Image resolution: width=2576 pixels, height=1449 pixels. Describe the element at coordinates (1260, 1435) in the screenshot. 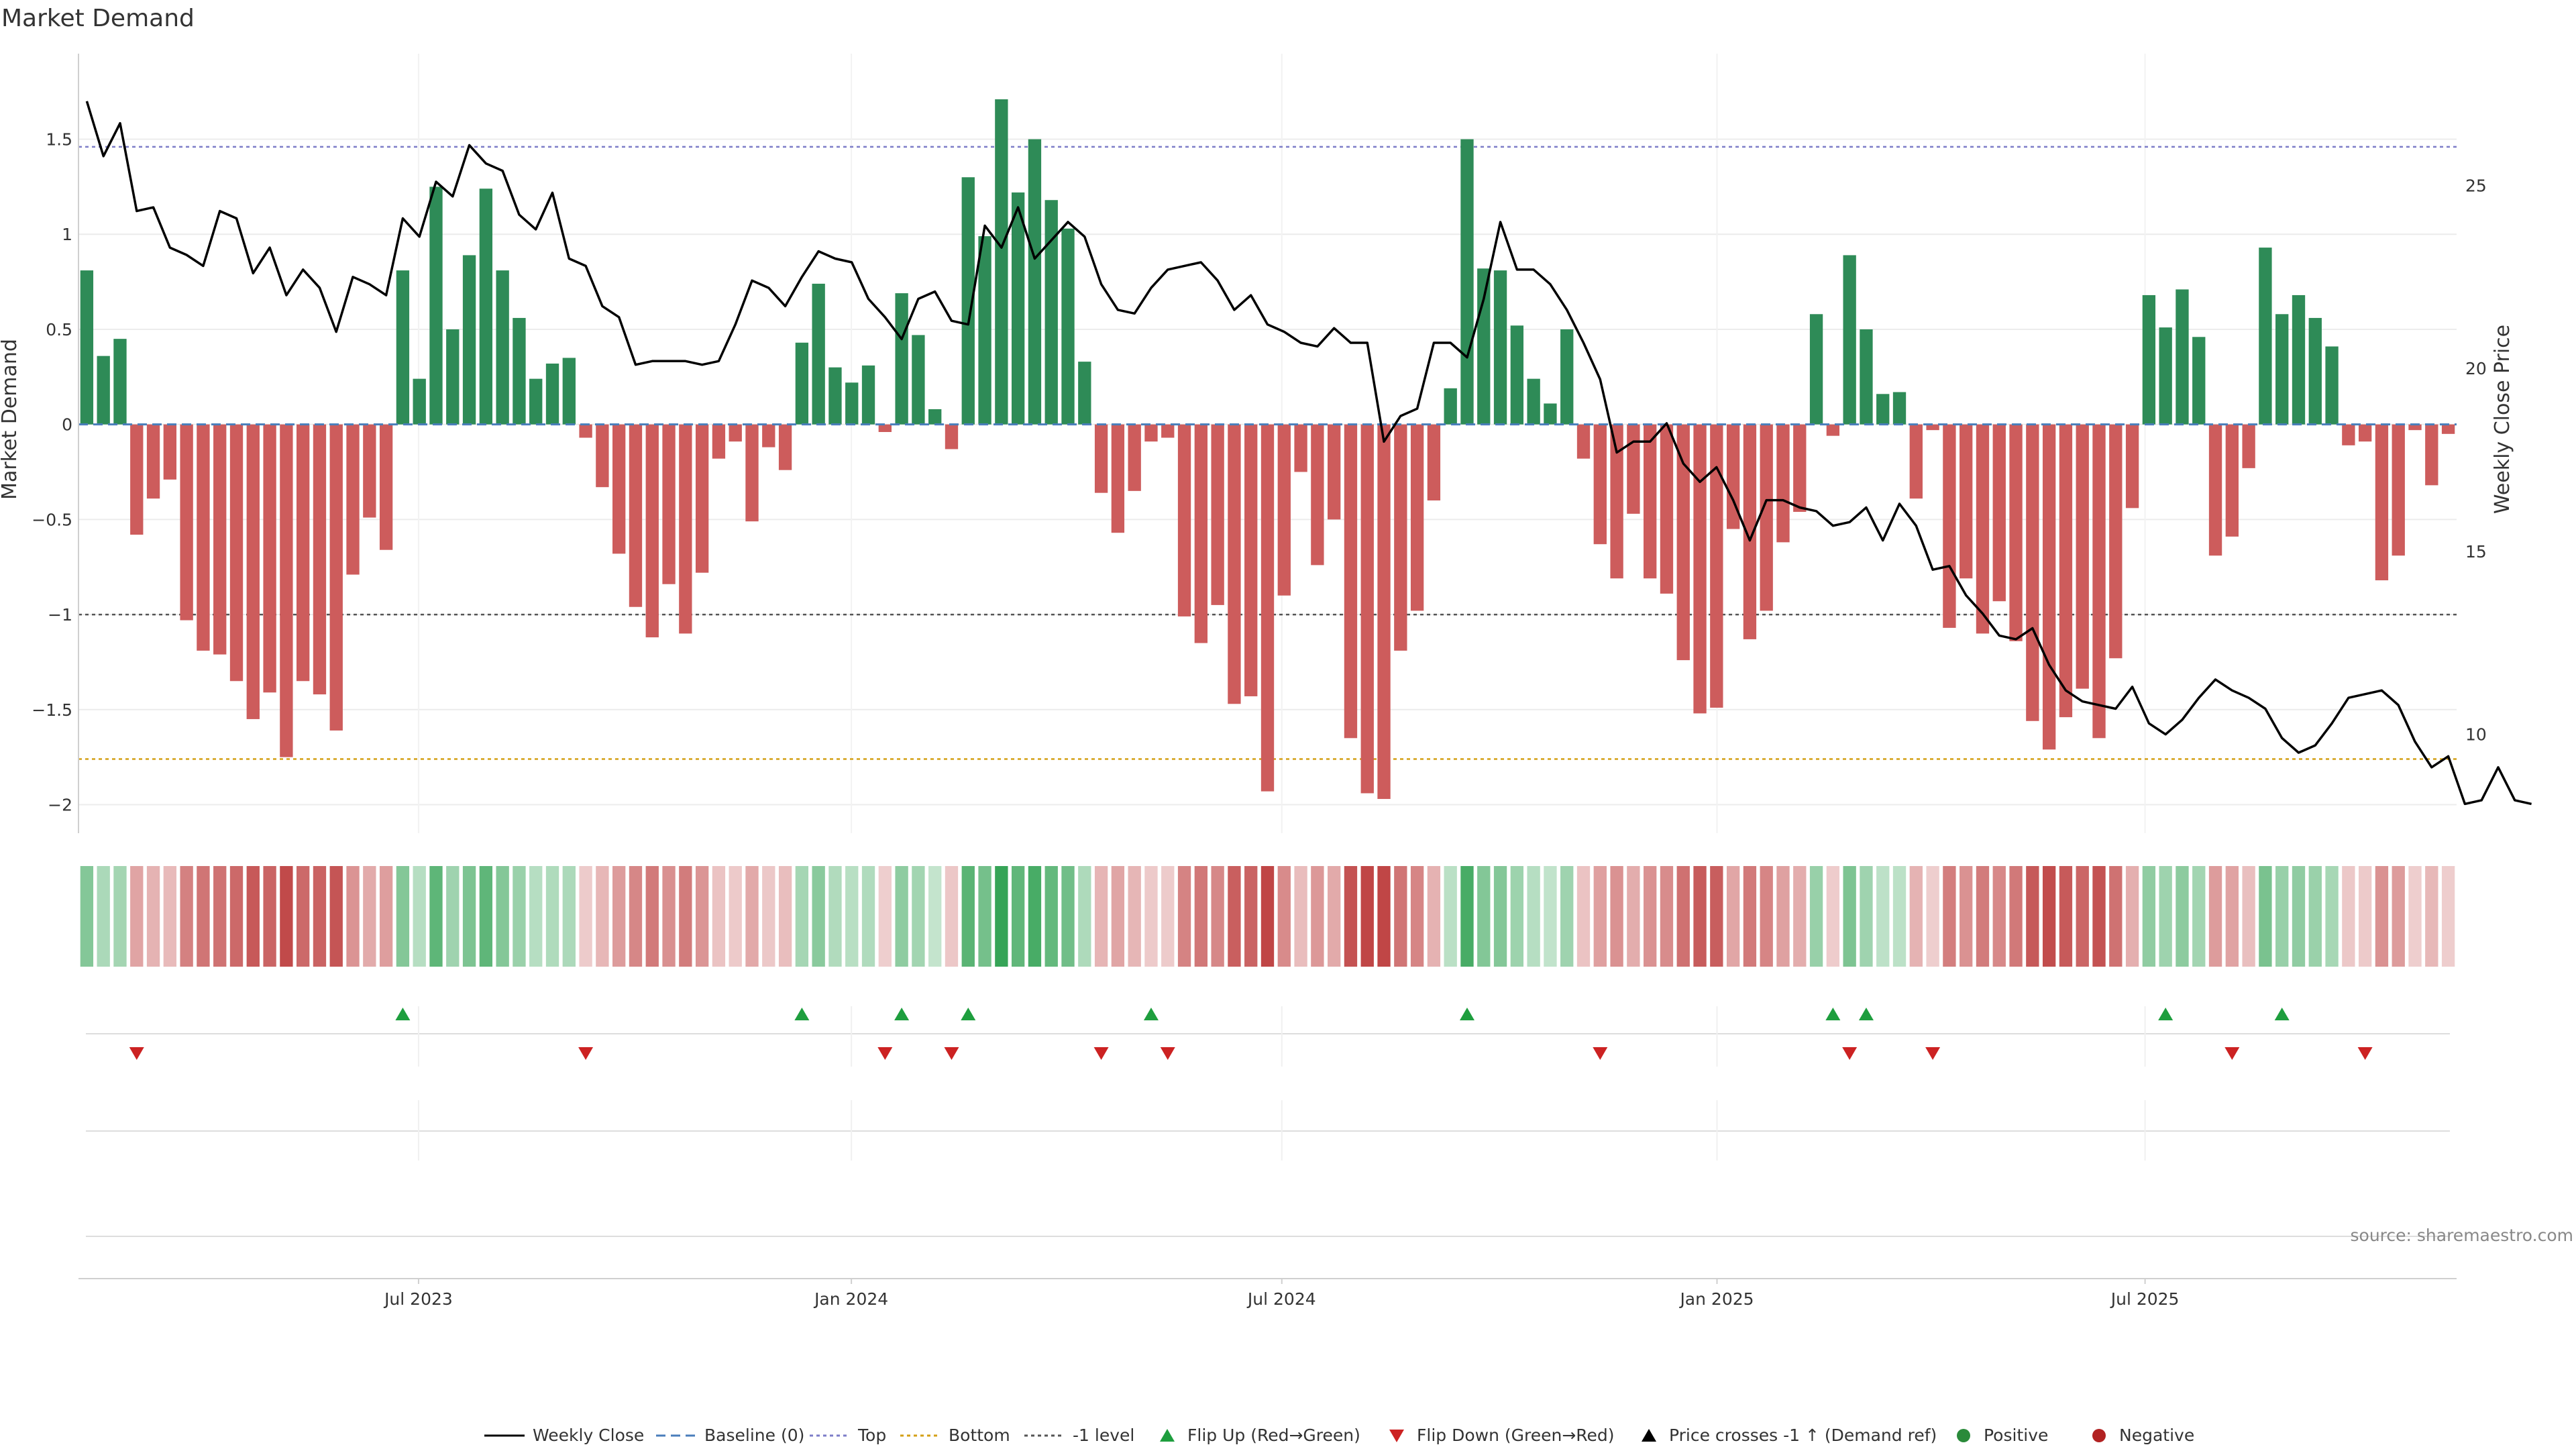

I see `legend-item-flip-up: Flip Up (Red→Green)` at that location.